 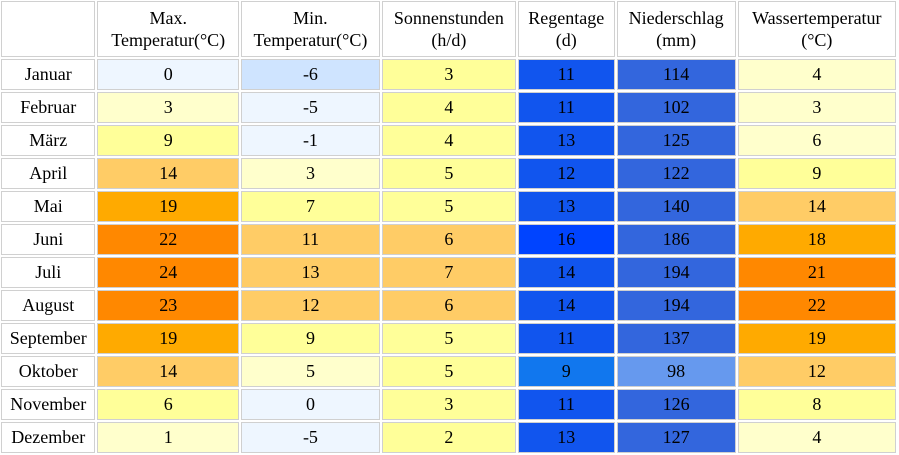 What do you see at coordinates (816, 107) in the screenshot?
I see `water-temp-cell: 3` at bounding box center [816, 107].